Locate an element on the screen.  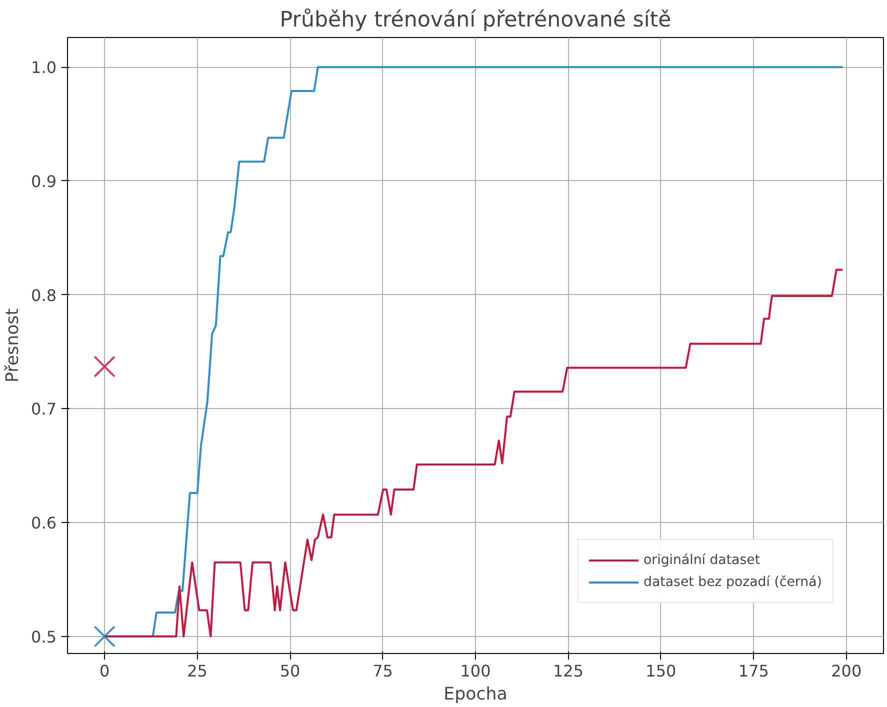
x-tick-label: 175 is located at coordinates (753, 671).